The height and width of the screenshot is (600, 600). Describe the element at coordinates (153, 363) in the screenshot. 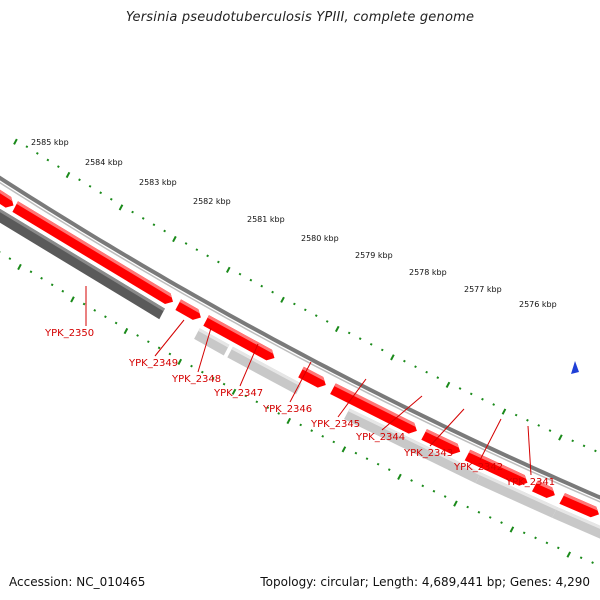

I see `gene-label: YPK_2349` at that location.